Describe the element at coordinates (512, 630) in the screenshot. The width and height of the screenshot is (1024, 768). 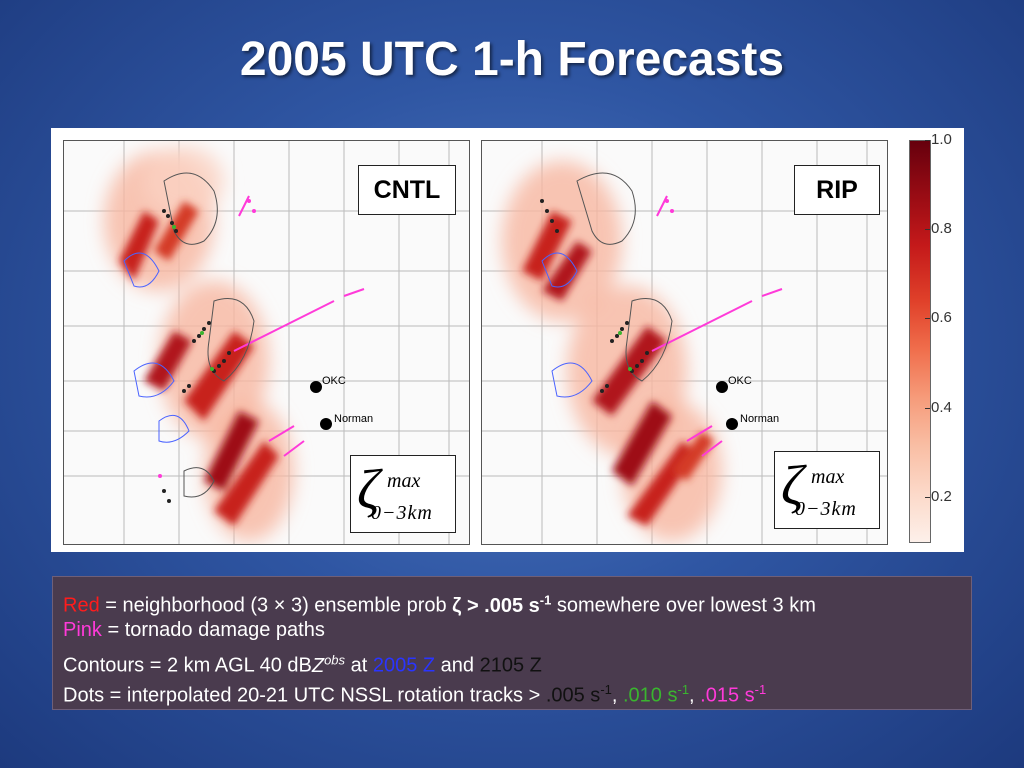
I see `caption-line-2: Pink = tornado damage paths` at that location.